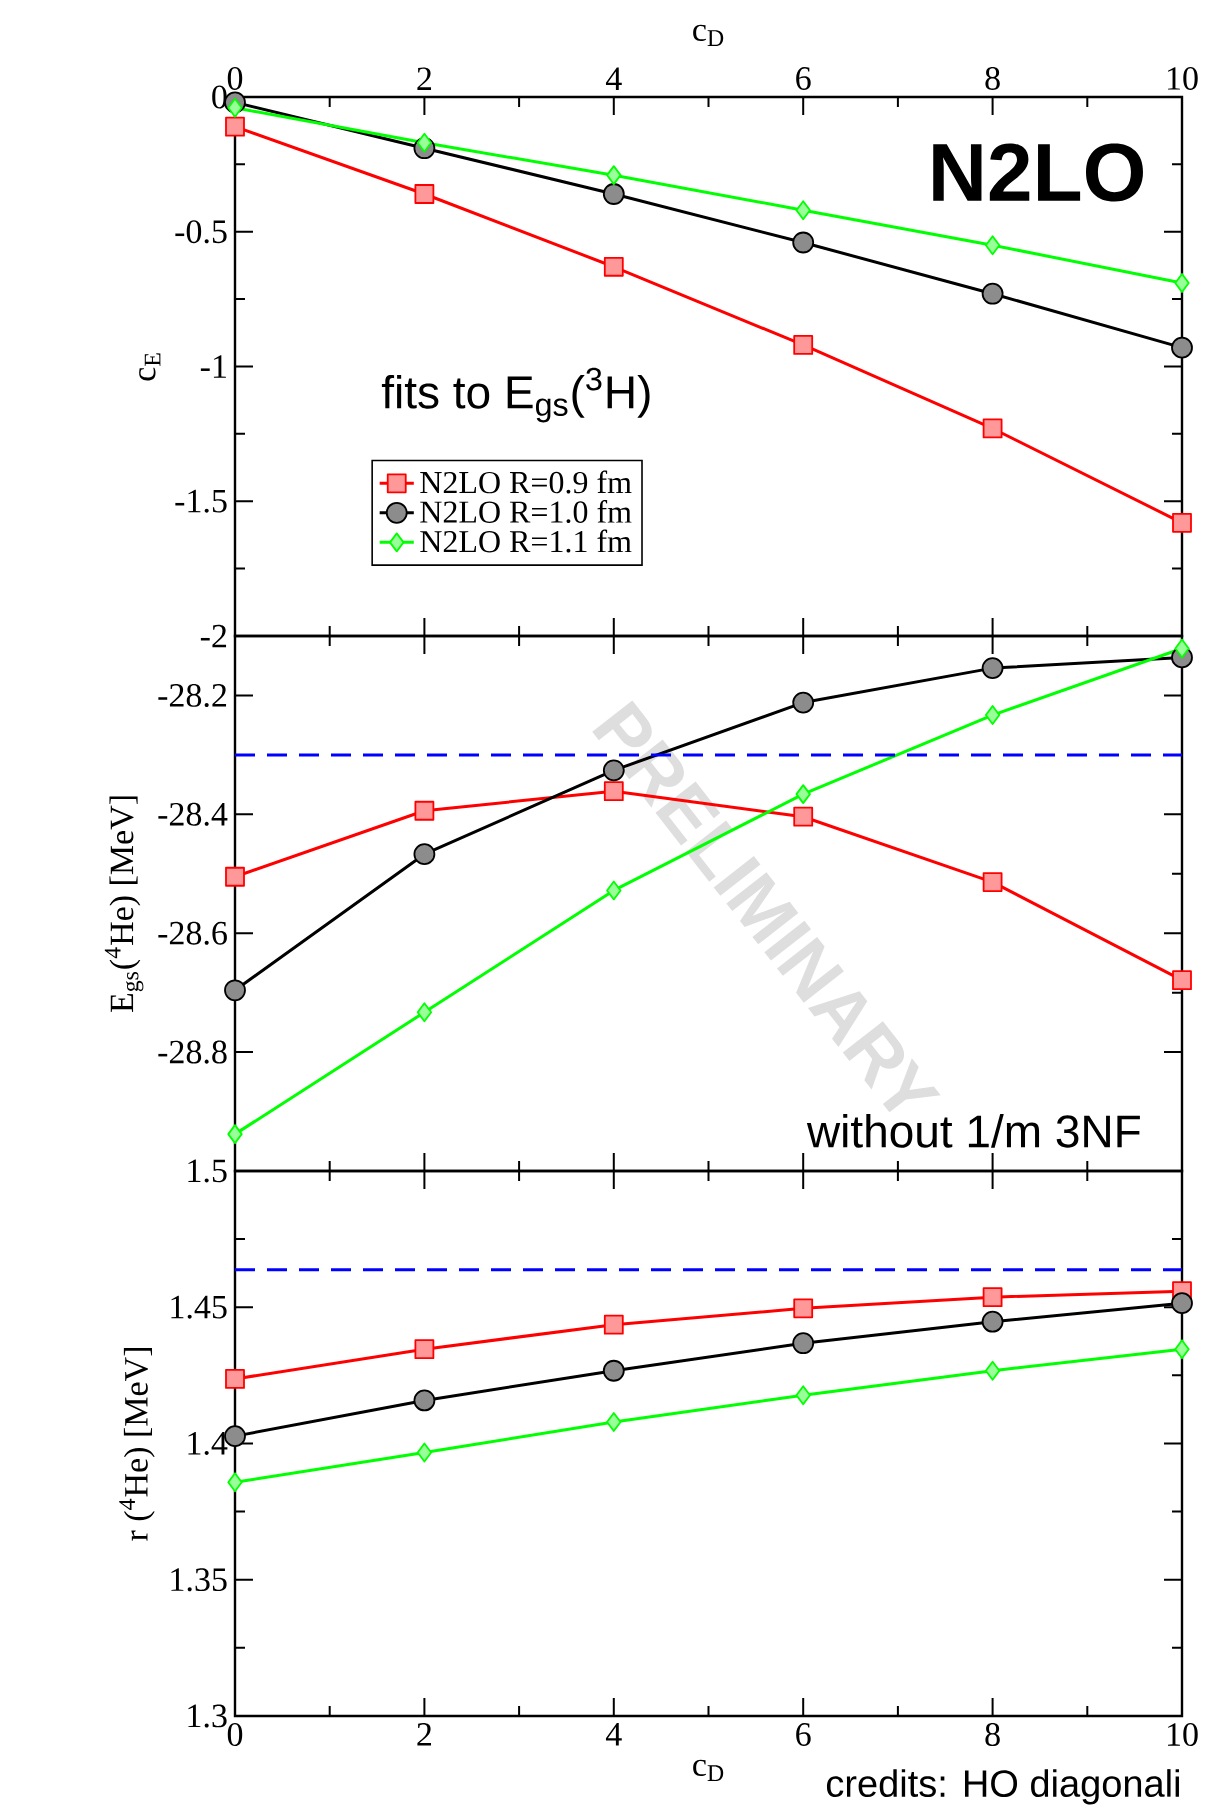 The width and height of the screenshot is (1209, 1809). Describe the element at coordinates (201, 232) in the screenshot. I see `y-tick-label: -0.5` at that location.